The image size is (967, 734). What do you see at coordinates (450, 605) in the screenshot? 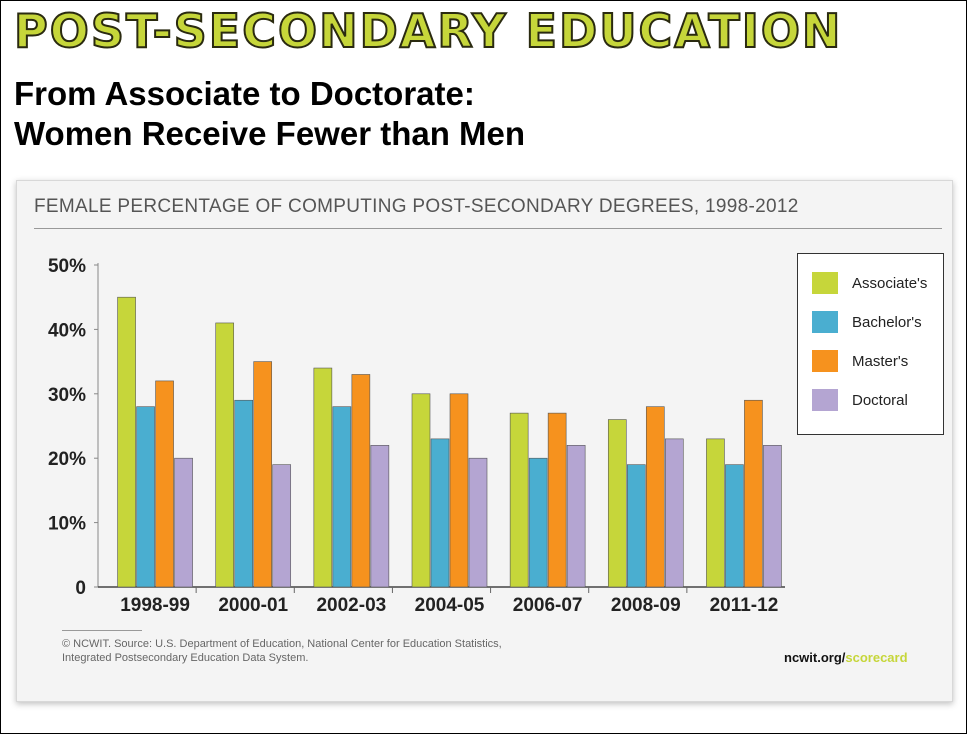
I see `x-tick-label: 2004-05` at bounding box center [450, 605].